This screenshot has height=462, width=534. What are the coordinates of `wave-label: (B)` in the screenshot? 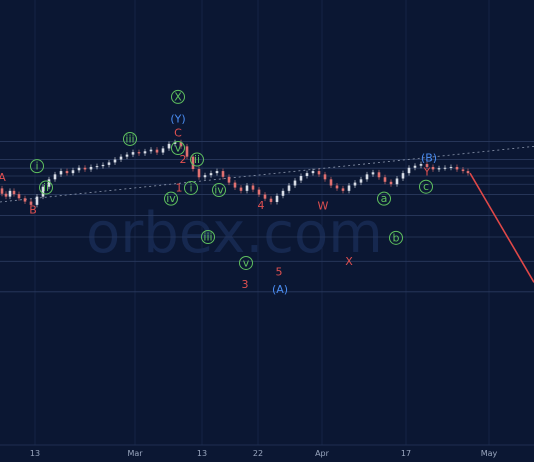 It's located at (429, 157).